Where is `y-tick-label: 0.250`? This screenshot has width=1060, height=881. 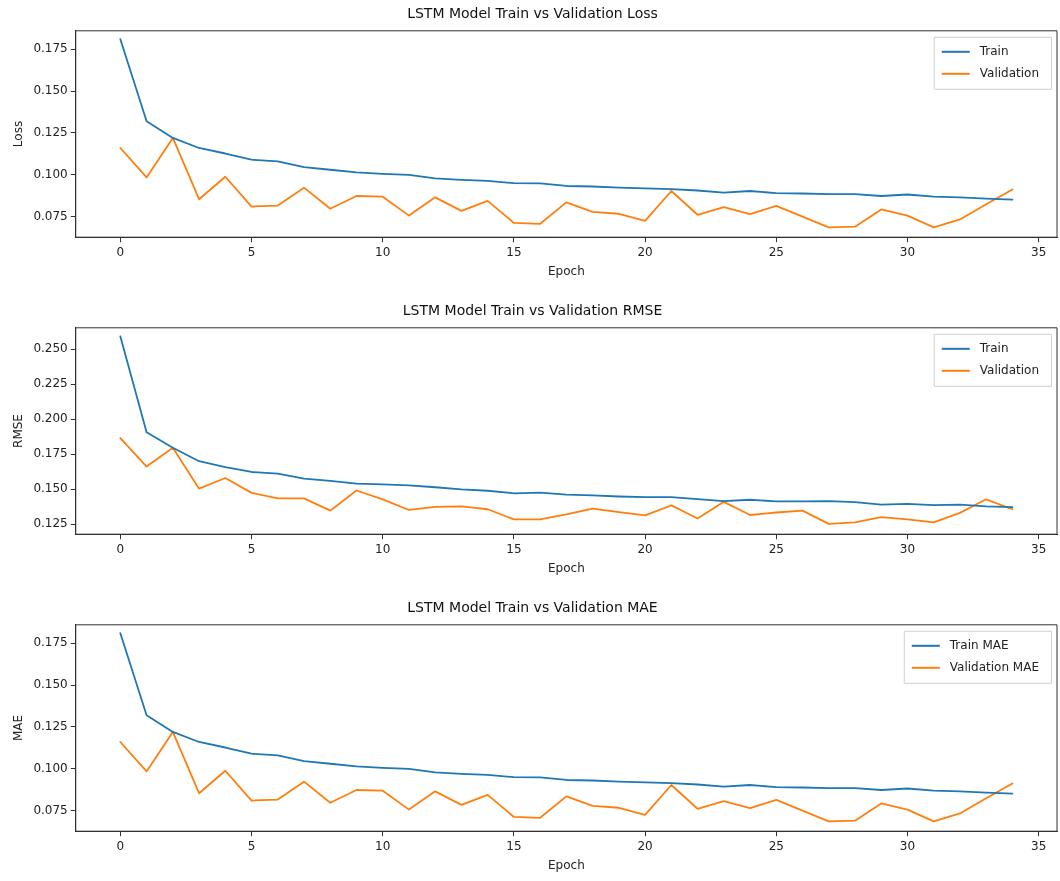
y-tick-label: 0.250 is located at coordinates (50, 348).